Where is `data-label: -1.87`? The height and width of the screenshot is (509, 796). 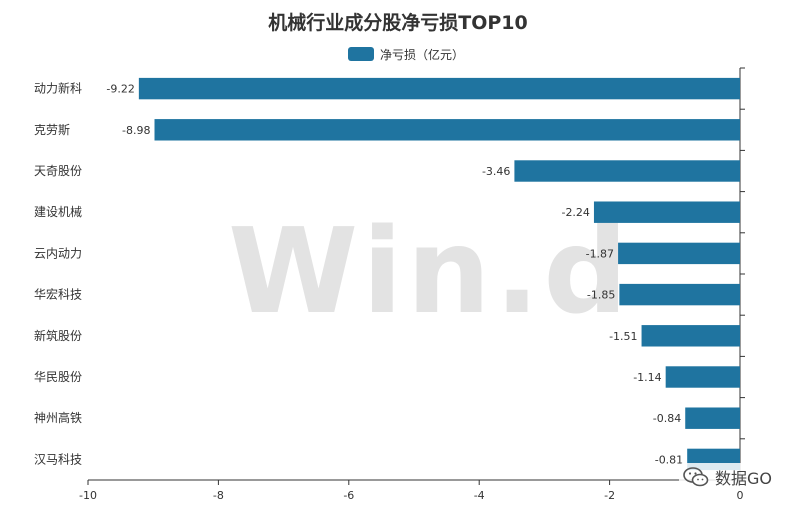 data-label: -1.87 is located at coordinates (600, 253).